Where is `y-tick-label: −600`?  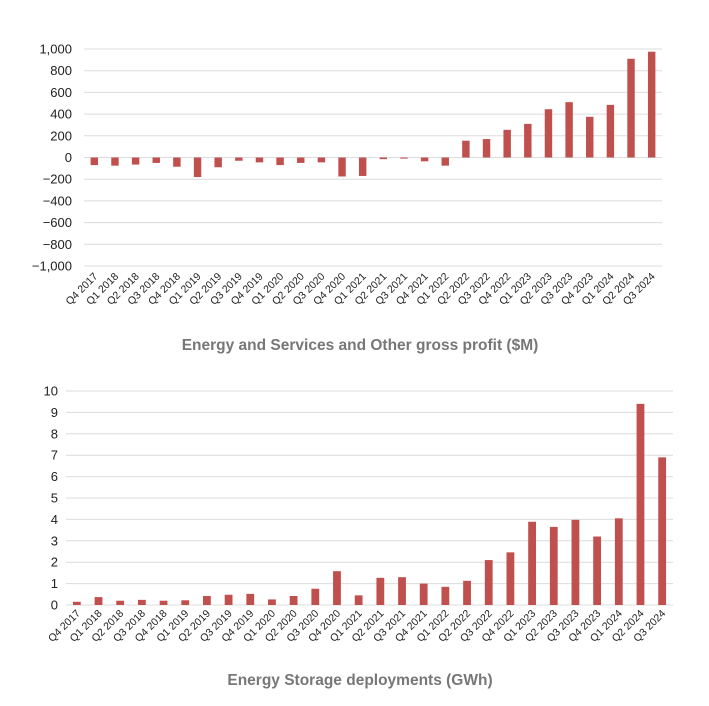
y-tick-label: −600 is located at coordinates (57, 222).